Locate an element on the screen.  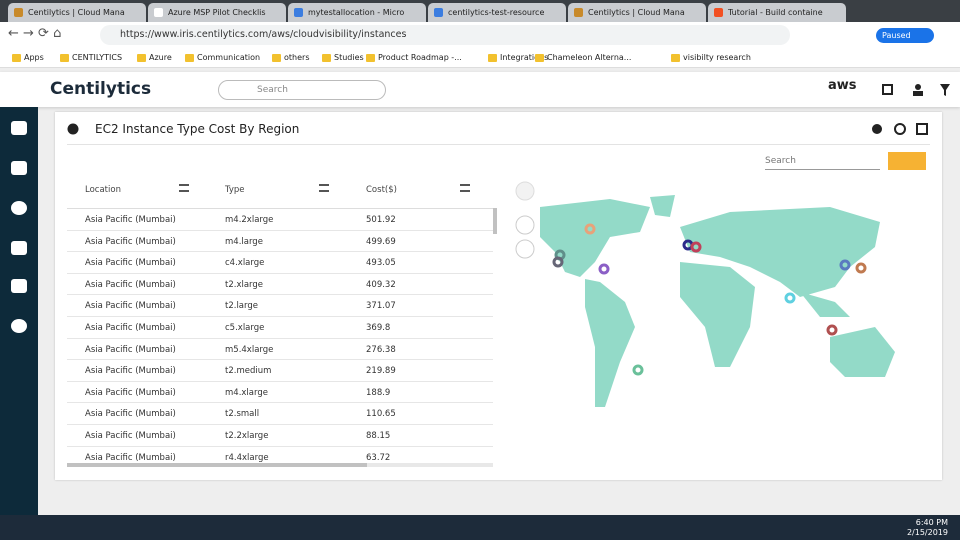
north-america is located at coordinates (595, 238).